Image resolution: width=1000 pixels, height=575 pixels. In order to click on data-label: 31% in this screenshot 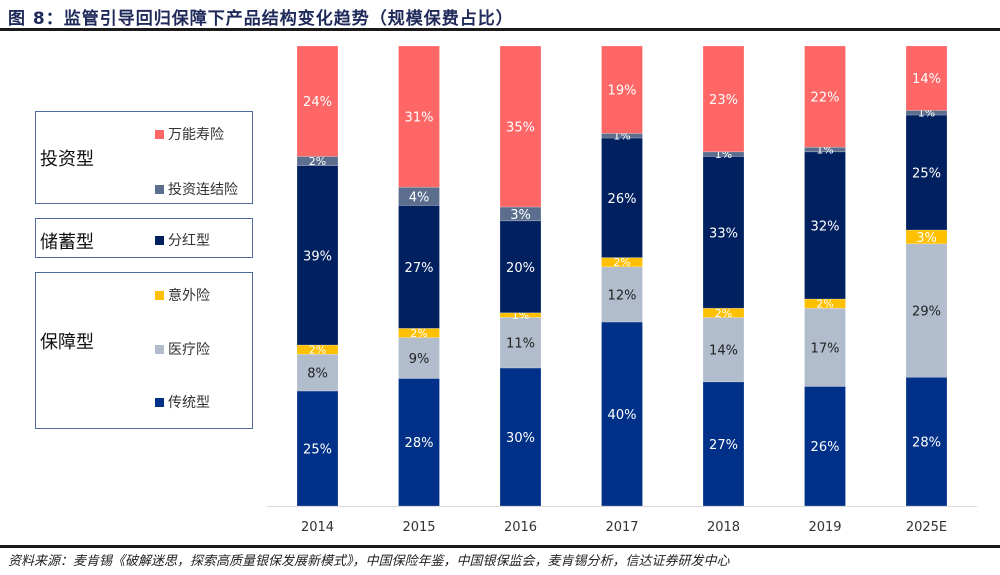, I will do `click(419, 118)`.